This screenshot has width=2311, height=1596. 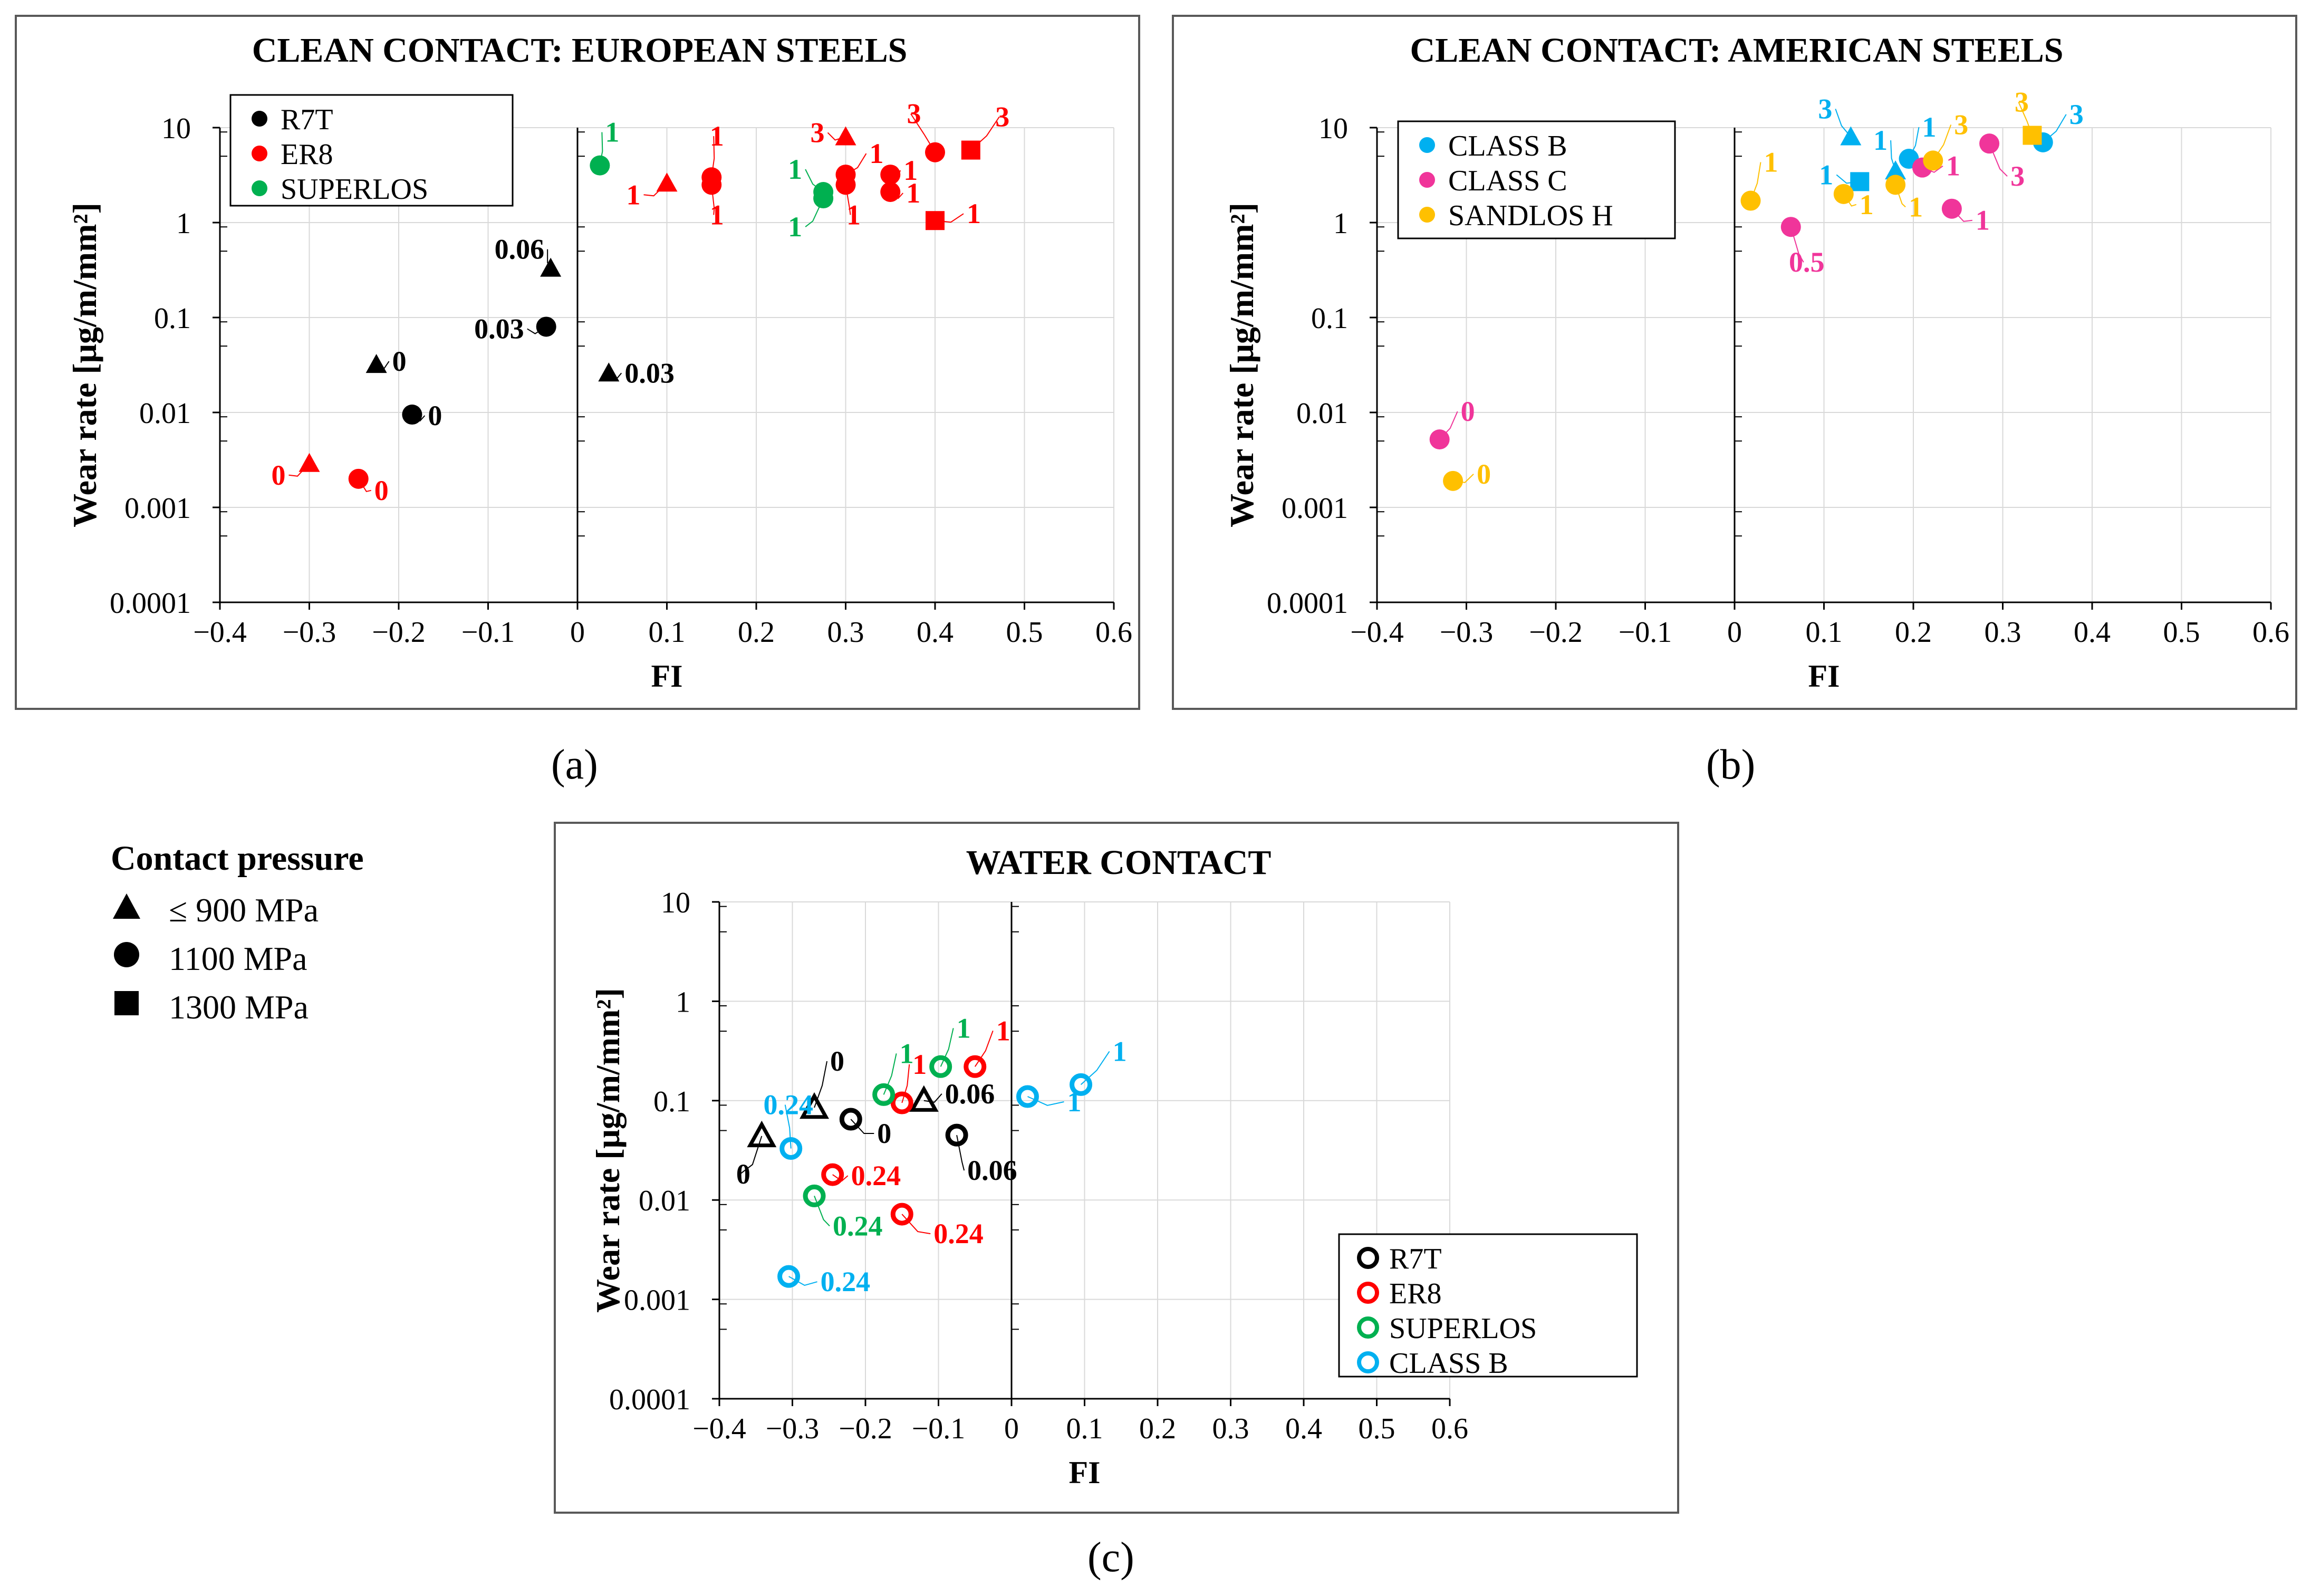 I want to click on x-tick-label: 0.2, so click(x=756, y=632).